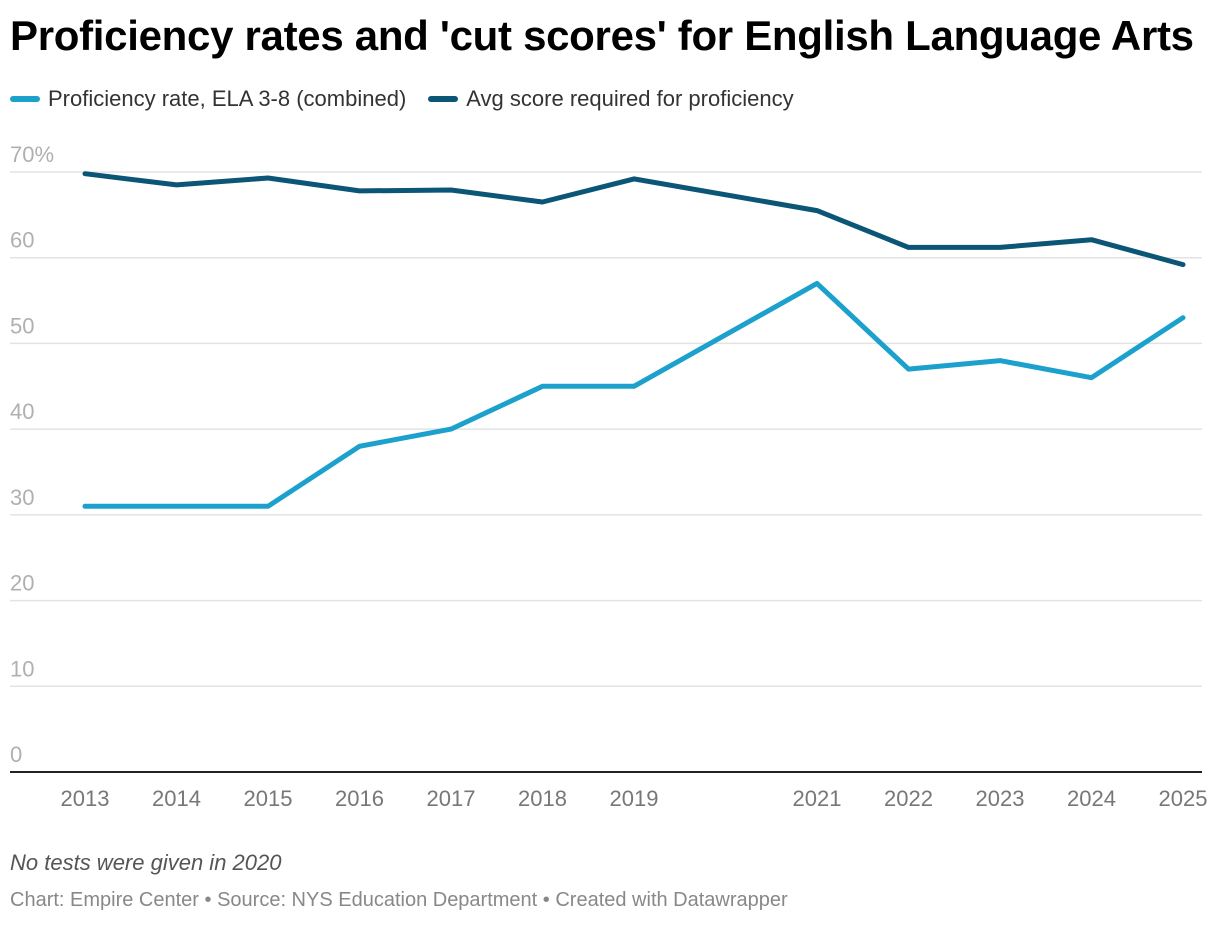  Describe the element at coordinates (634, 219) in the screenshot. I see `series-line-cut-score` at that location.